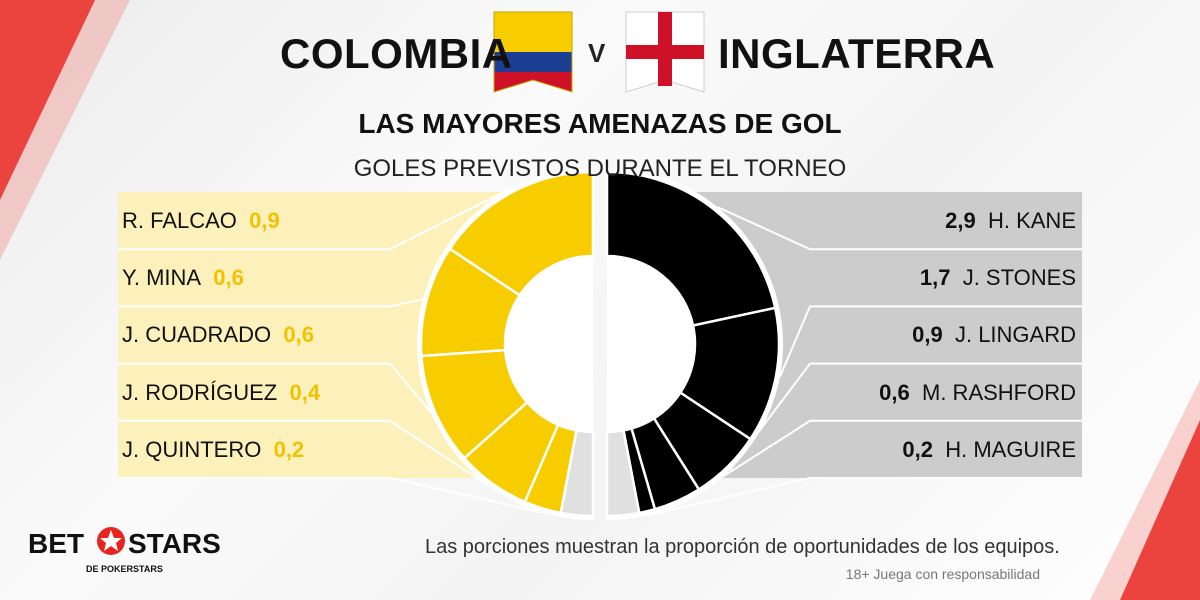 This screenshot has height=600, width=1200. Describe the element at coordinates (192, 449) in the screenshot. I see `player-name: J. QUINTERO` at that location.